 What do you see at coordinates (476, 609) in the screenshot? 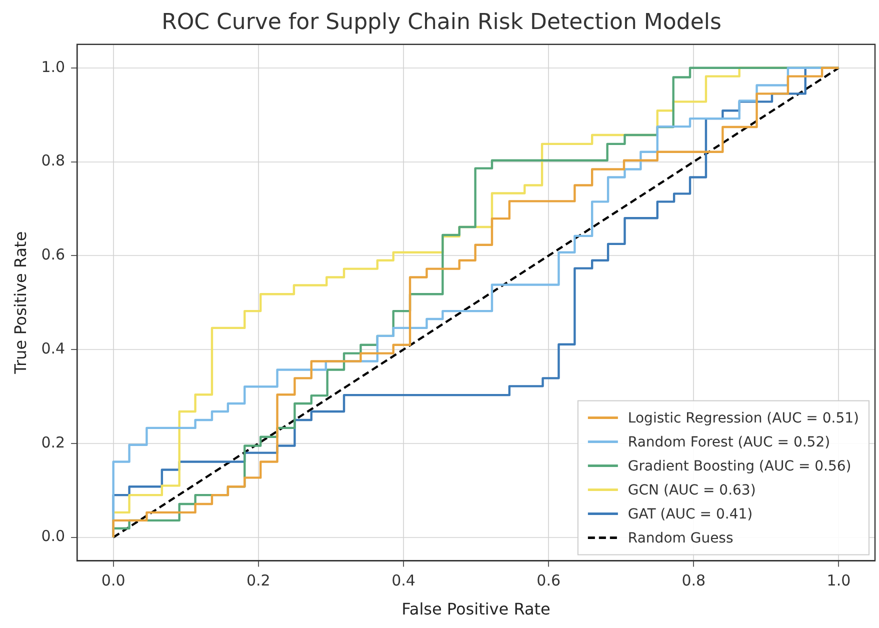
I see `x-axis-title: False Positive Rate` at bounding box center [476, 609].